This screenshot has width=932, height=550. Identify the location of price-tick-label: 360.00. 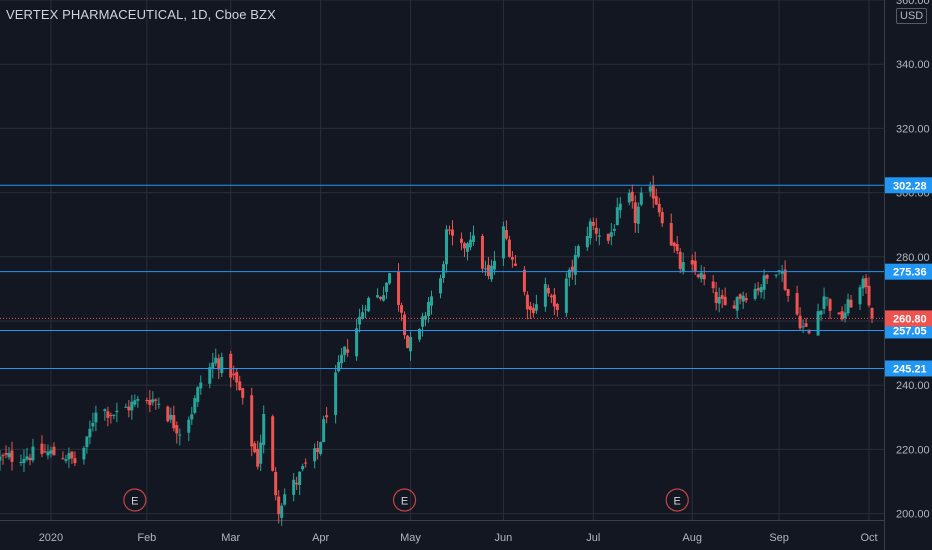
(913, 3).